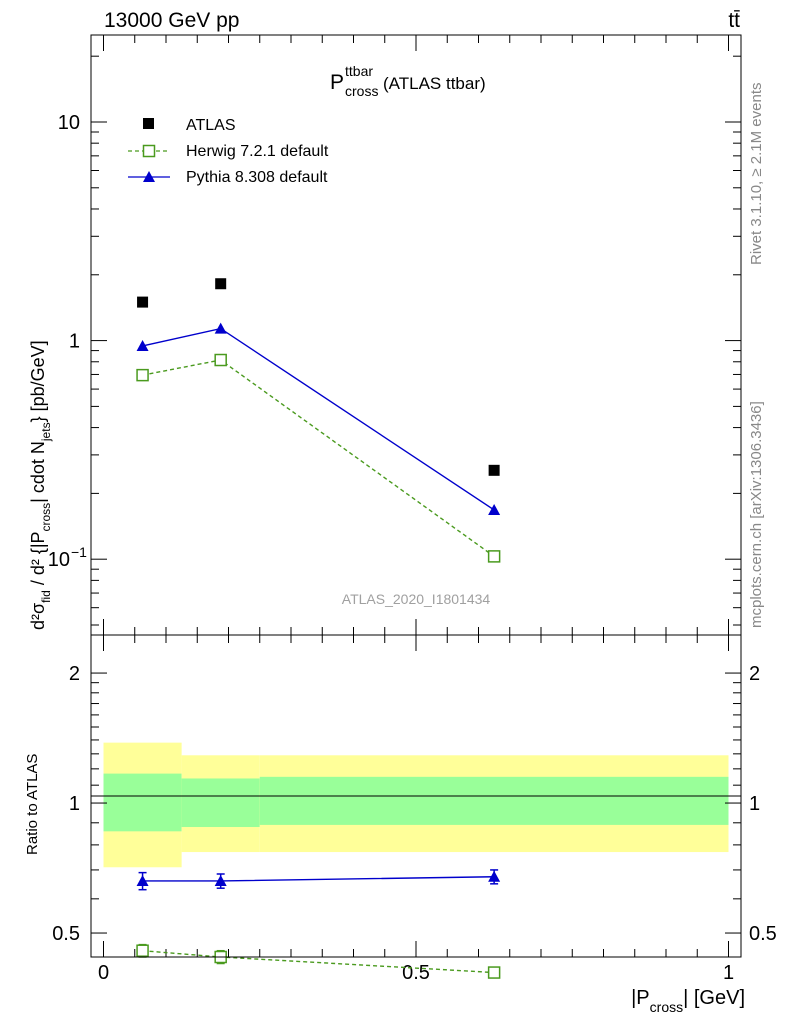  What do you see at coordinates (257, 177) in the screenshot?
I see `legend-pythia-label: Pythia 8.308 default` at bounding box center [257, 177].